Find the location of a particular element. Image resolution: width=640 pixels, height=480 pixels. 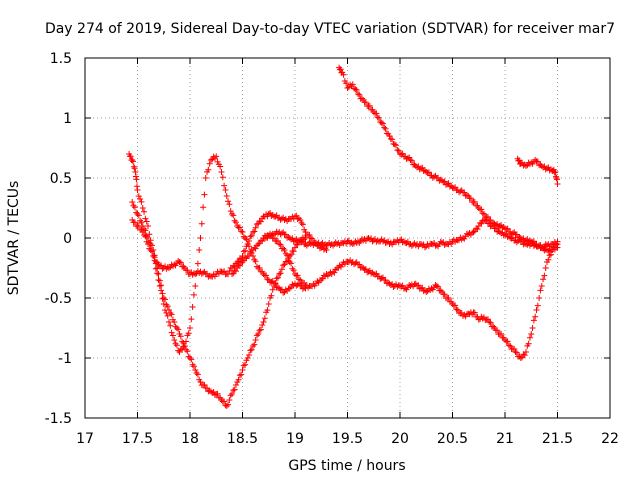

x-tick-label: 19.5 is located at coordinates (347, 439).